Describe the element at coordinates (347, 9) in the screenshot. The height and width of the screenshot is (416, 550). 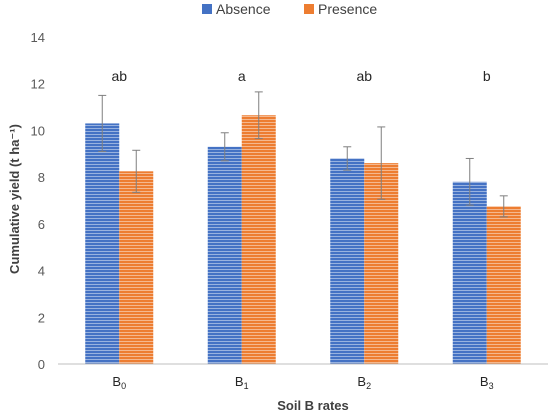
I see `legend-label-presence: Presence` at that location.